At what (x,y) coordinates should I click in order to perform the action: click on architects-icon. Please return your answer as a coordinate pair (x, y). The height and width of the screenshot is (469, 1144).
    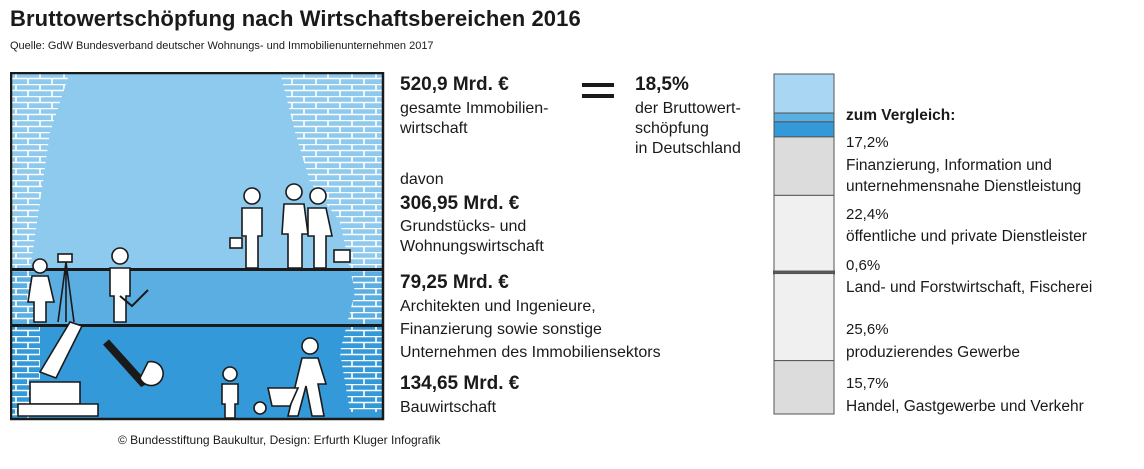
    Looking at the image, I should click on (88, 285).